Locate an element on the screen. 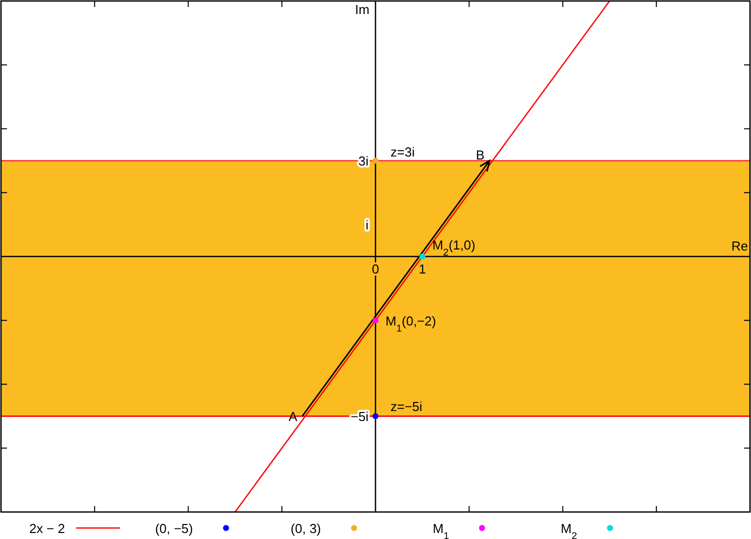  annotation: B is located at coordinates (480, 155).